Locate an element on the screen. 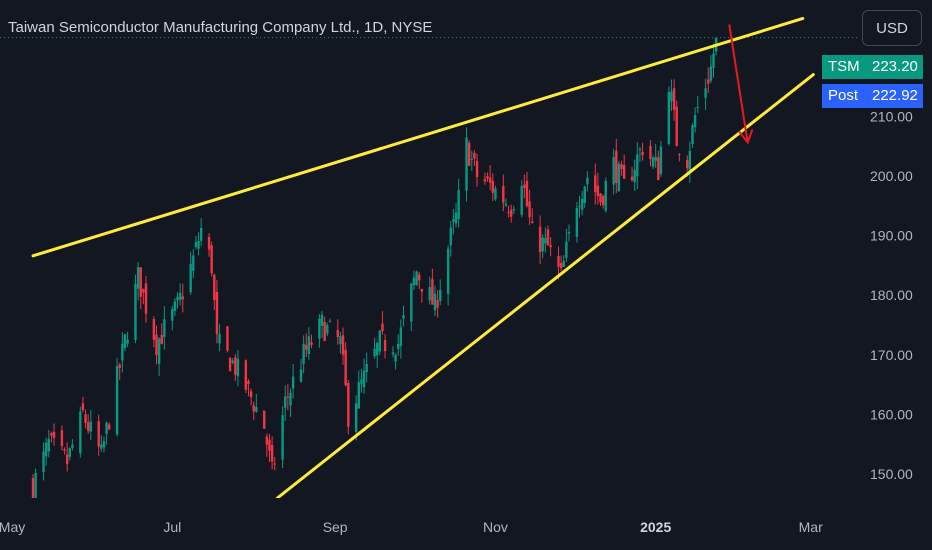 The width and height of the screenshot is (932, 550). x-tick-label: Mar is located at coordinates (811, 527).